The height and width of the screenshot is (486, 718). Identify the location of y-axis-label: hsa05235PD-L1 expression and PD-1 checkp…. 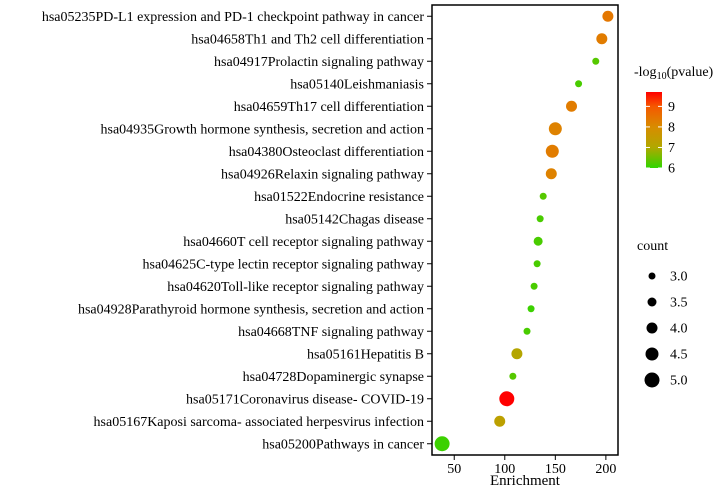
(233, 17).